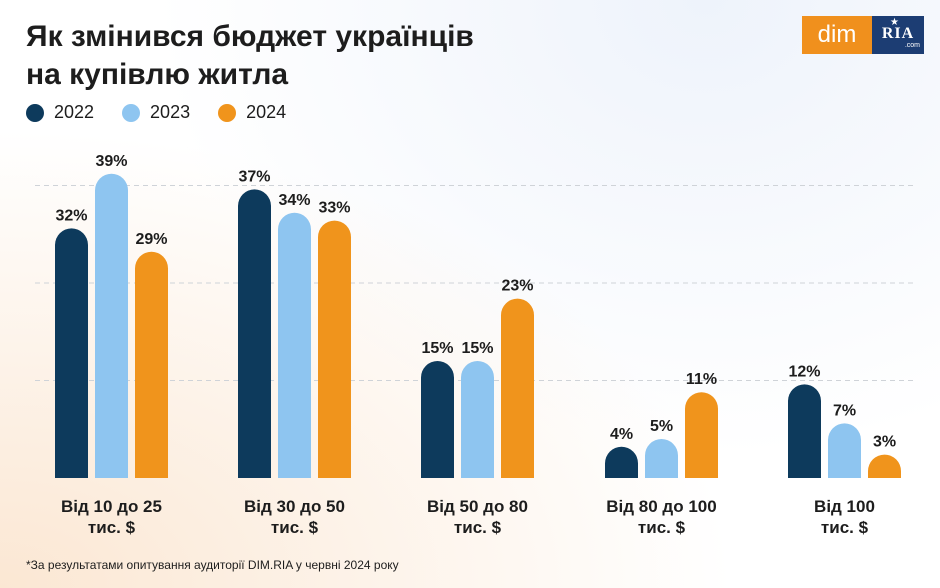  I want to click on logo-ria-suffix: .com, so click(912, 45).